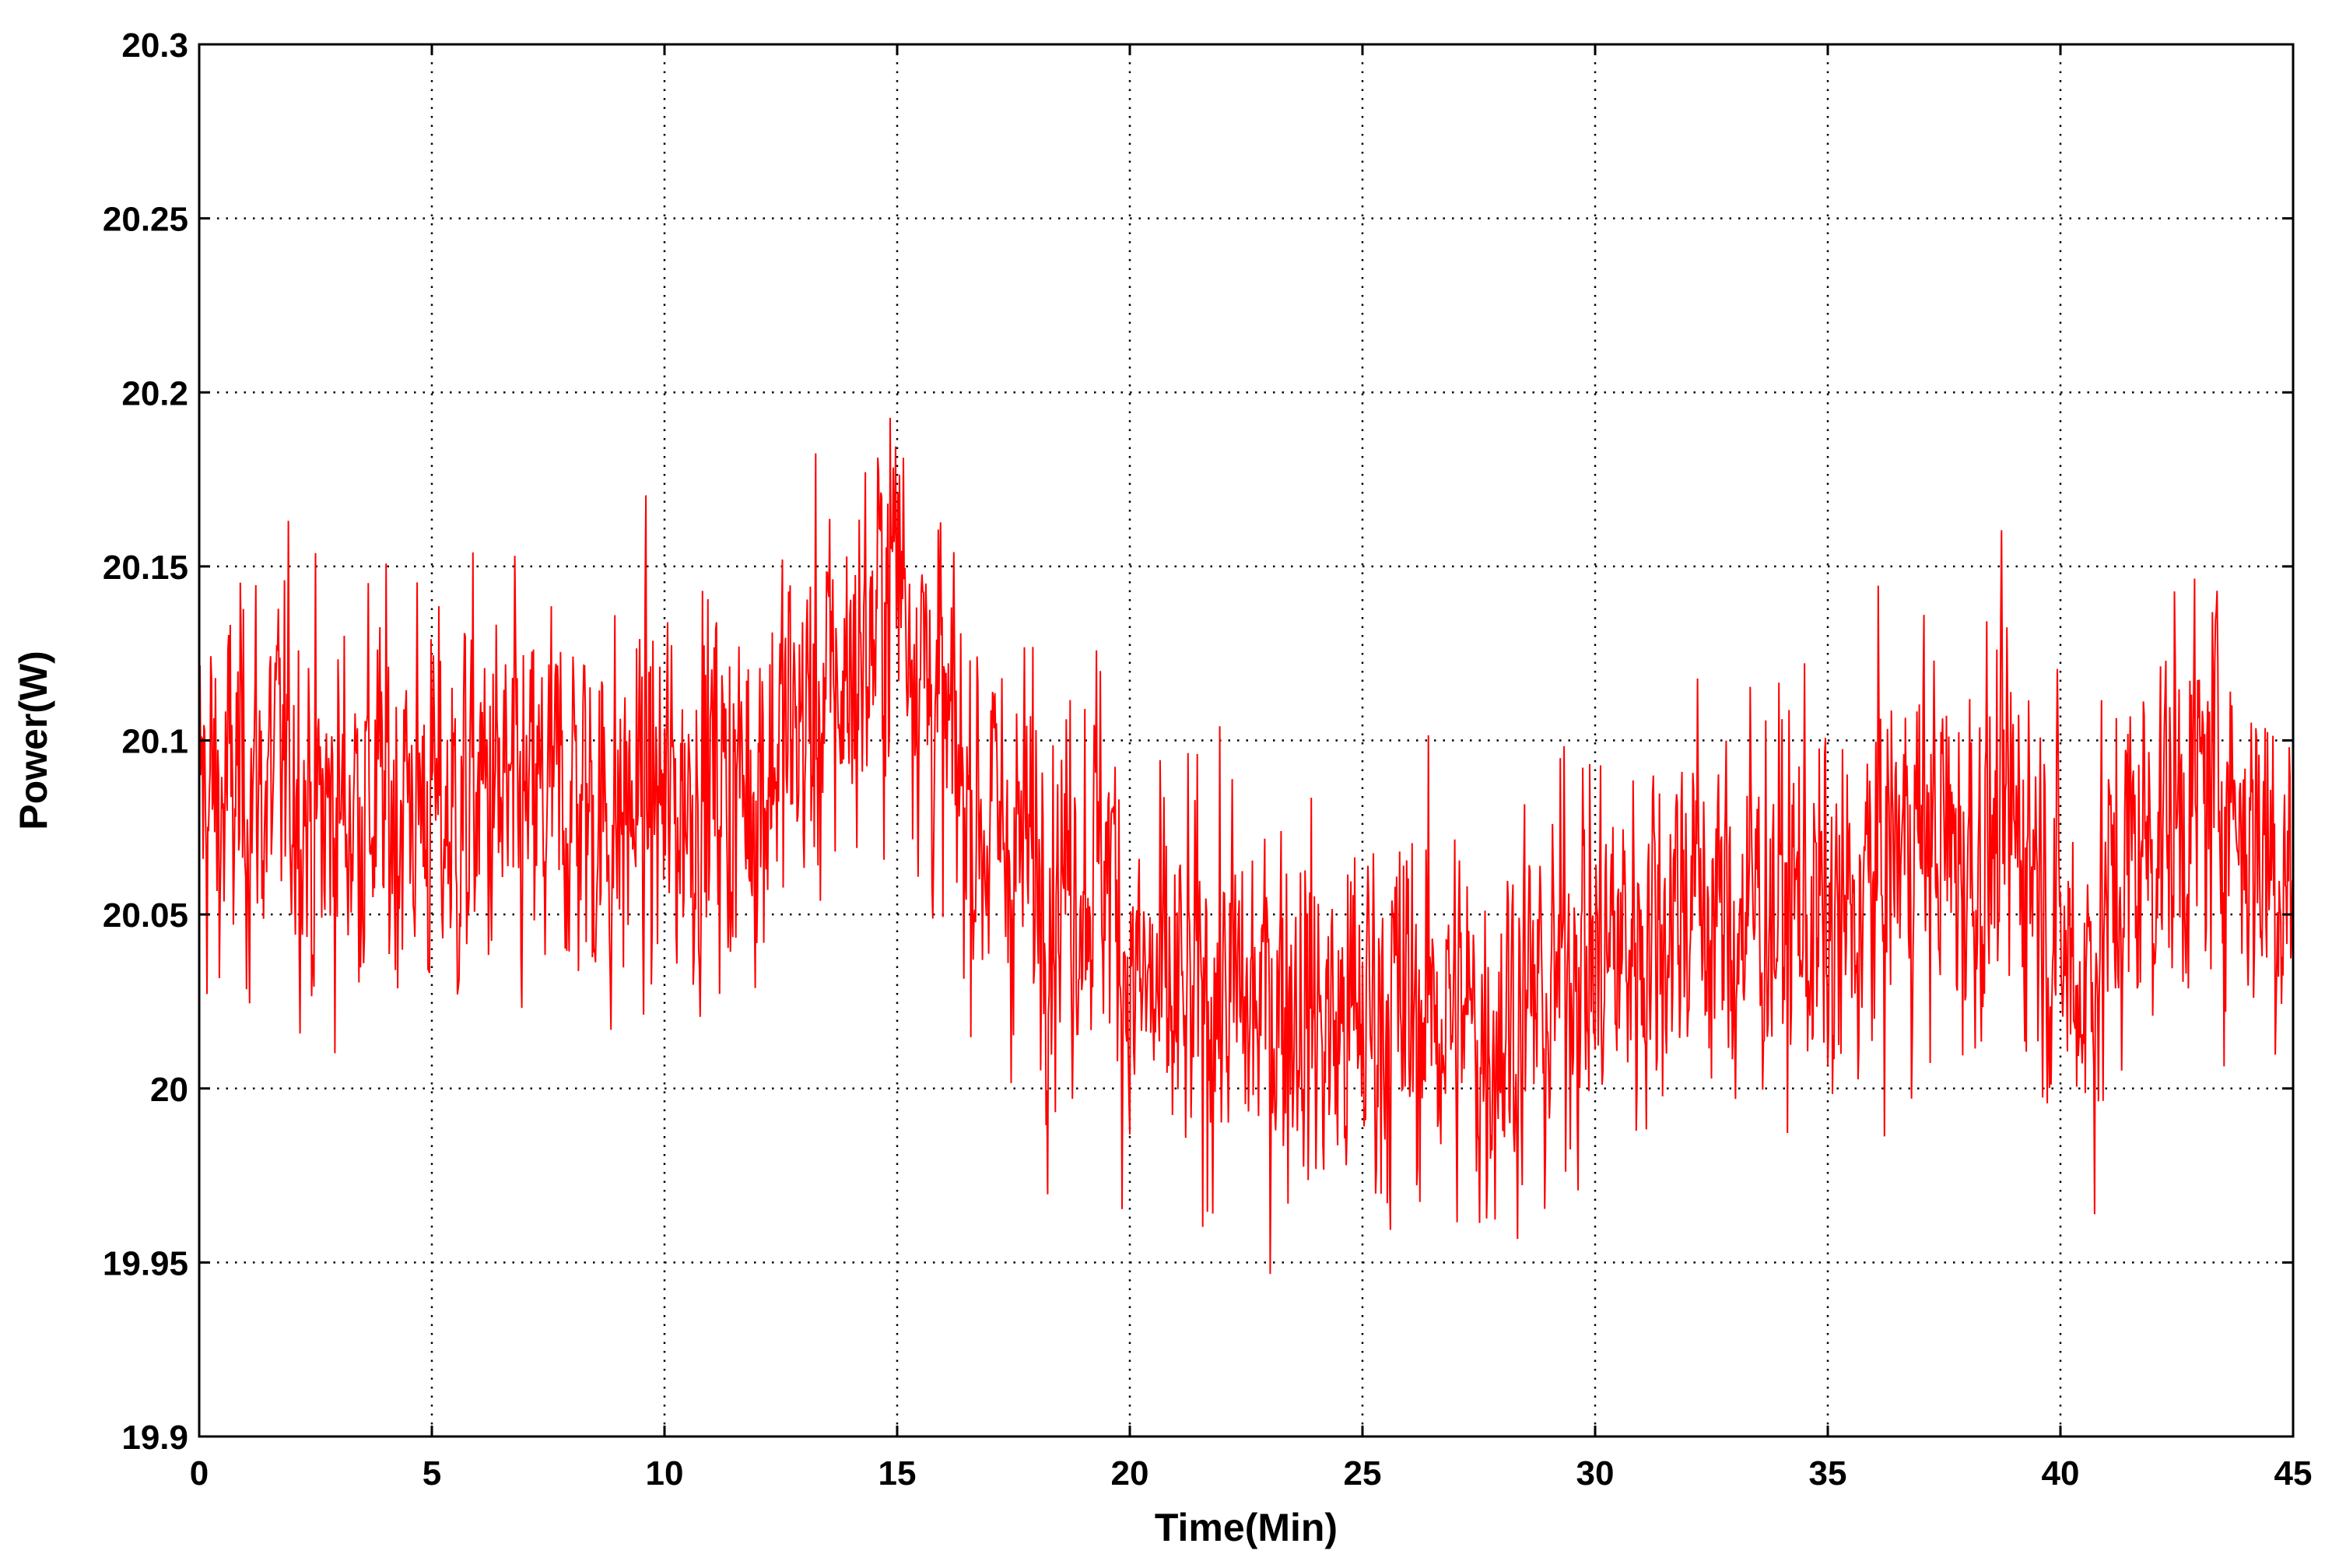 The image size is (2332, 1568). Describe the element at coordinates (665, 1473) in the screenshot. I see `x-tick-label: 10` at that location.